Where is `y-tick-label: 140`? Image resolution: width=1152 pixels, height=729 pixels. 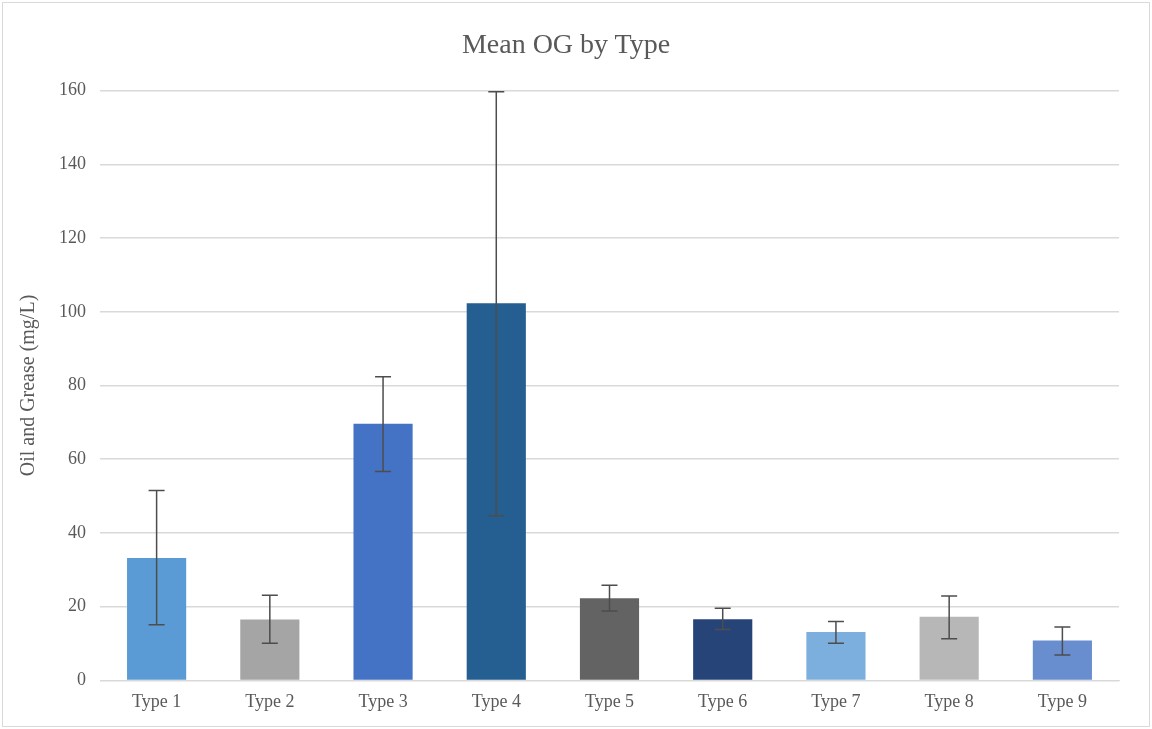
y-tick-label: 140 is located at coordinates (72, 163).